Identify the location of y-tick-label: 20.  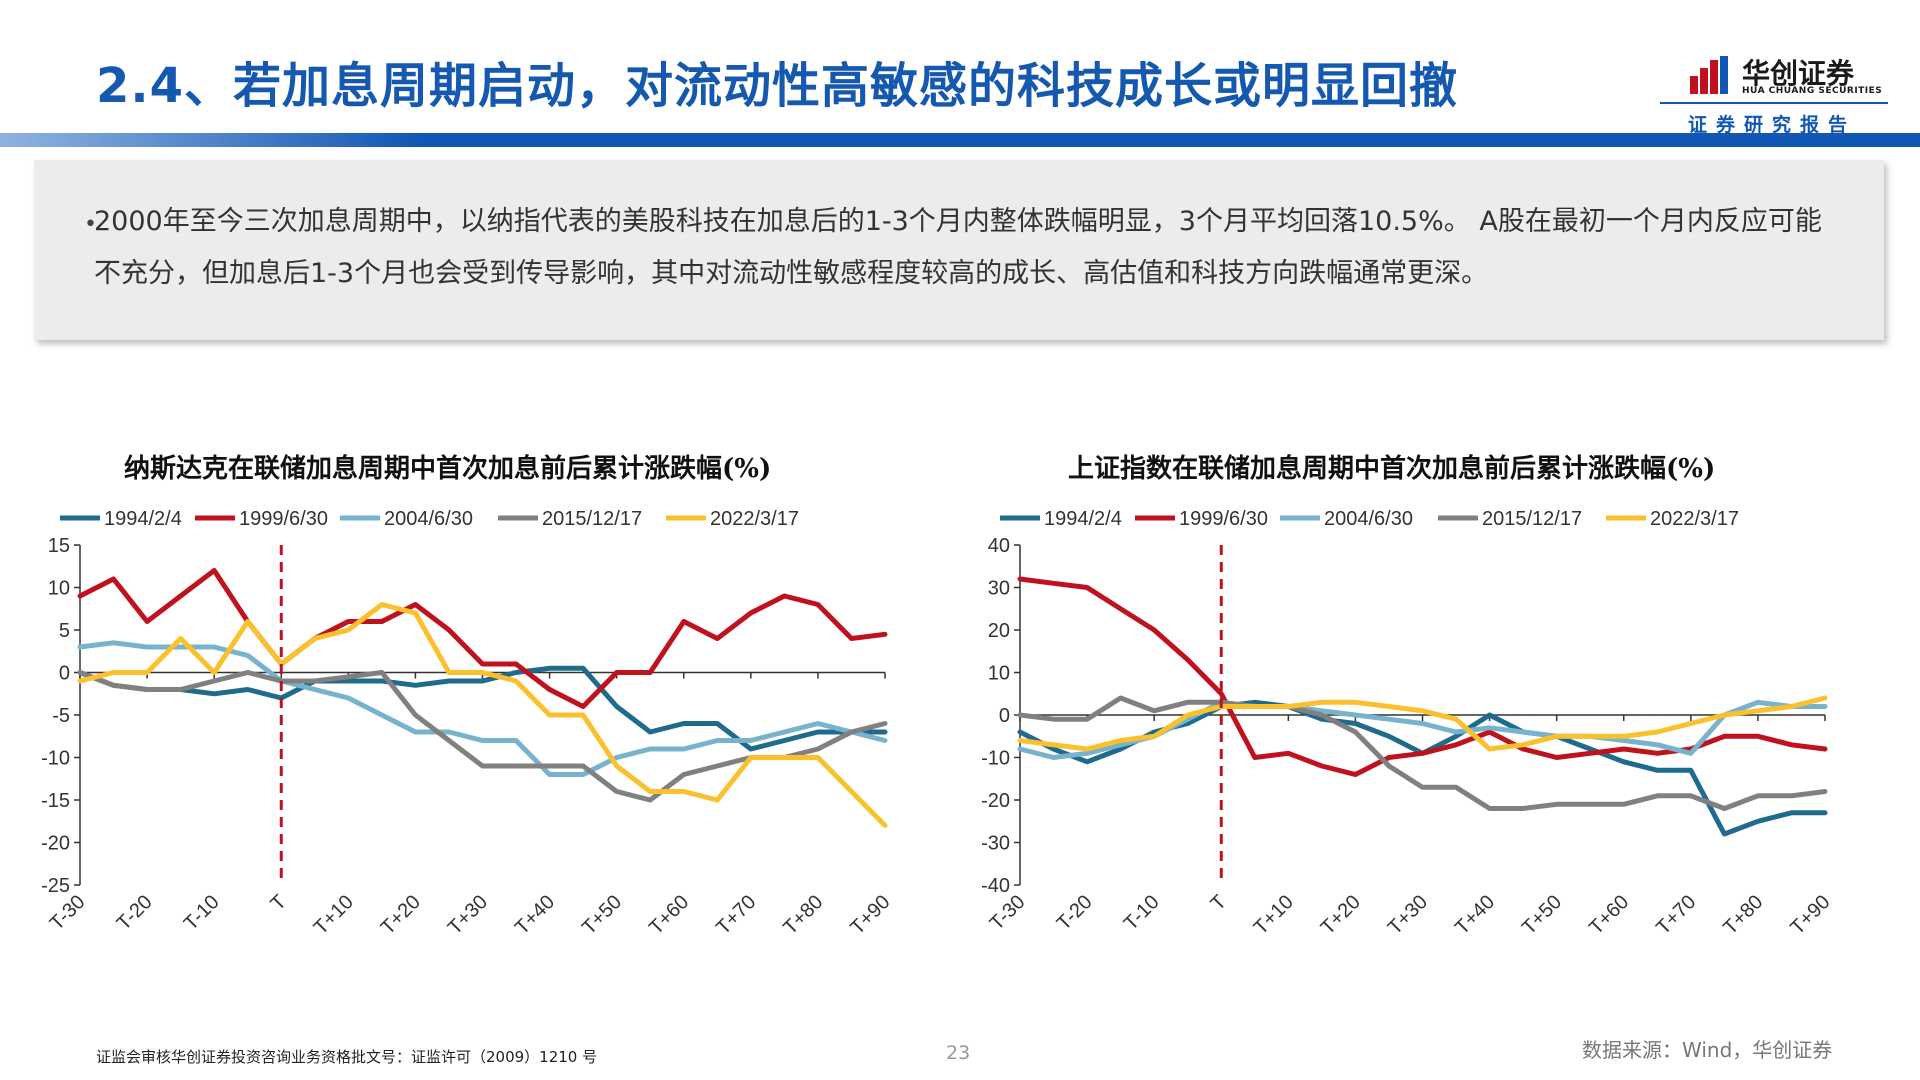
(999, 631).